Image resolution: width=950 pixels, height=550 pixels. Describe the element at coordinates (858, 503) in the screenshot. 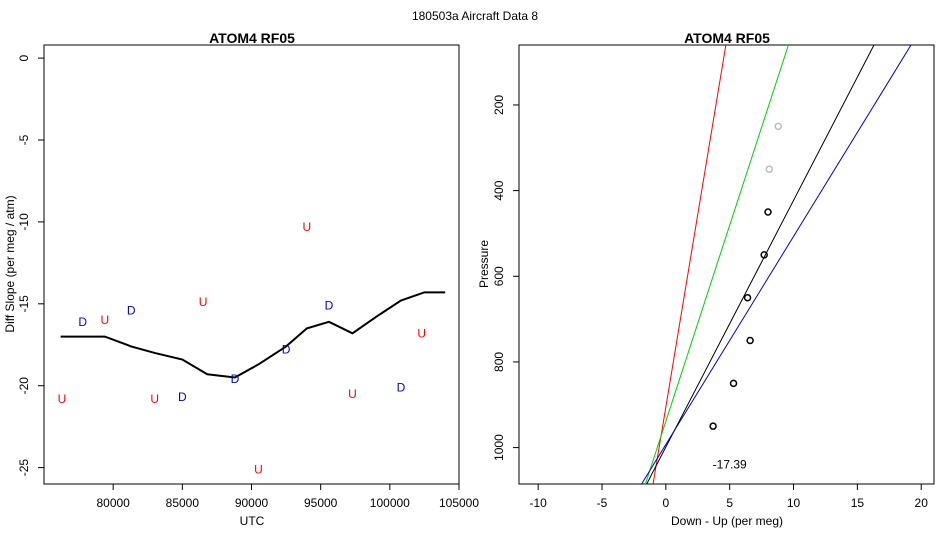

I see `right-x-tick-label: 15` at that location.